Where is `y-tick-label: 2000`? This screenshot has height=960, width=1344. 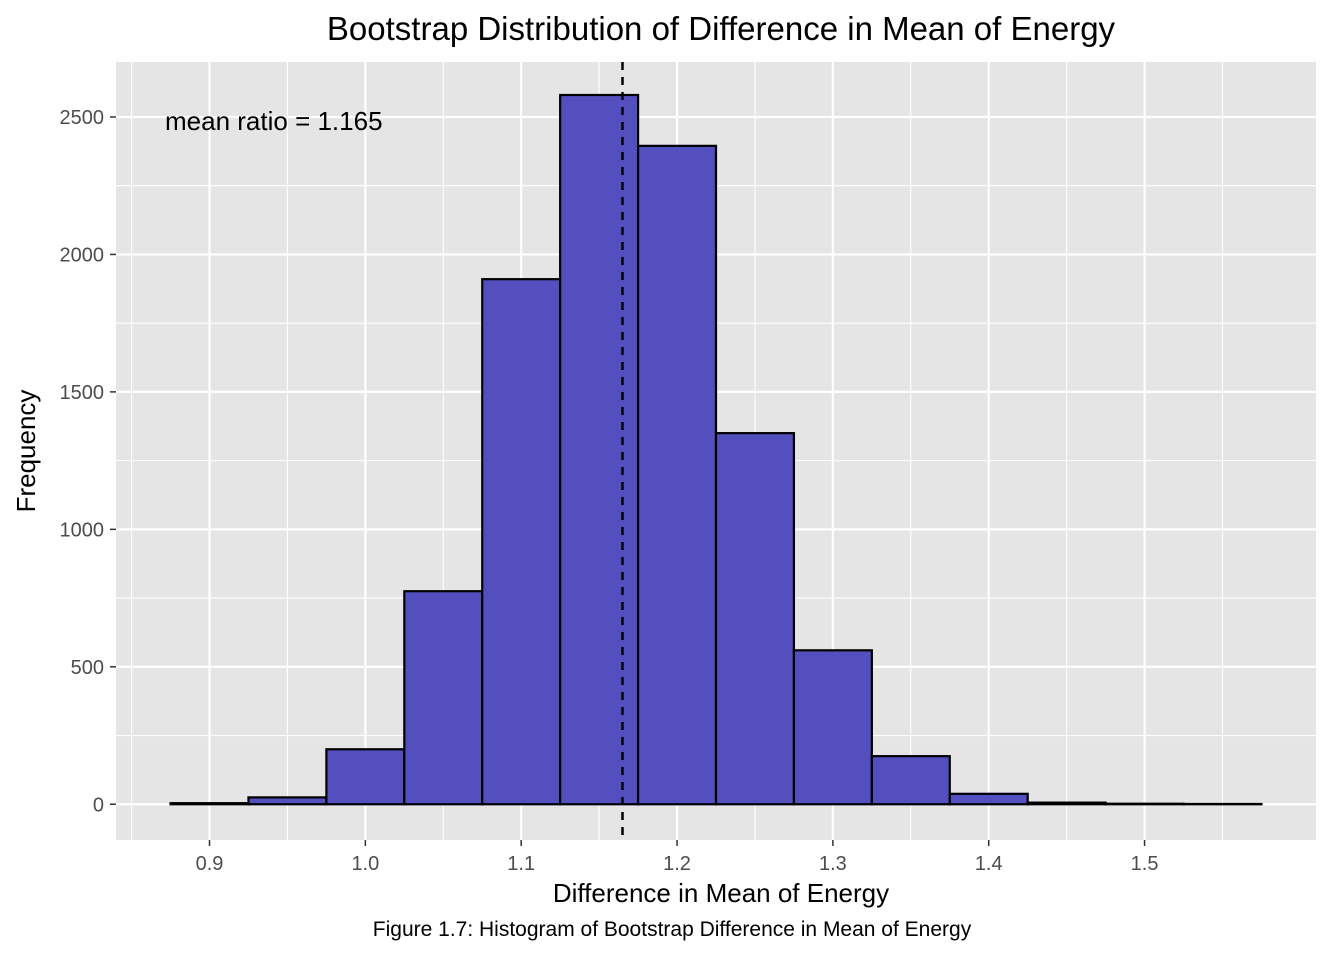
y-tick-label: 2000 is located at coordinates (82, 255).